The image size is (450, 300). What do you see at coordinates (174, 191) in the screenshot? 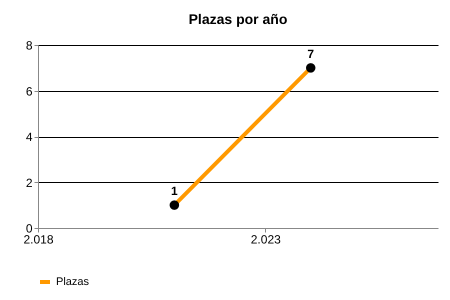
I see `data-label: 1` at bounding box center [174, 191].